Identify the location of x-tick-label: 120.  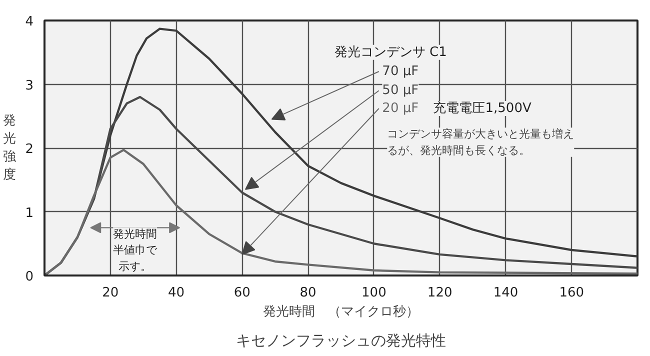
(439, 293).